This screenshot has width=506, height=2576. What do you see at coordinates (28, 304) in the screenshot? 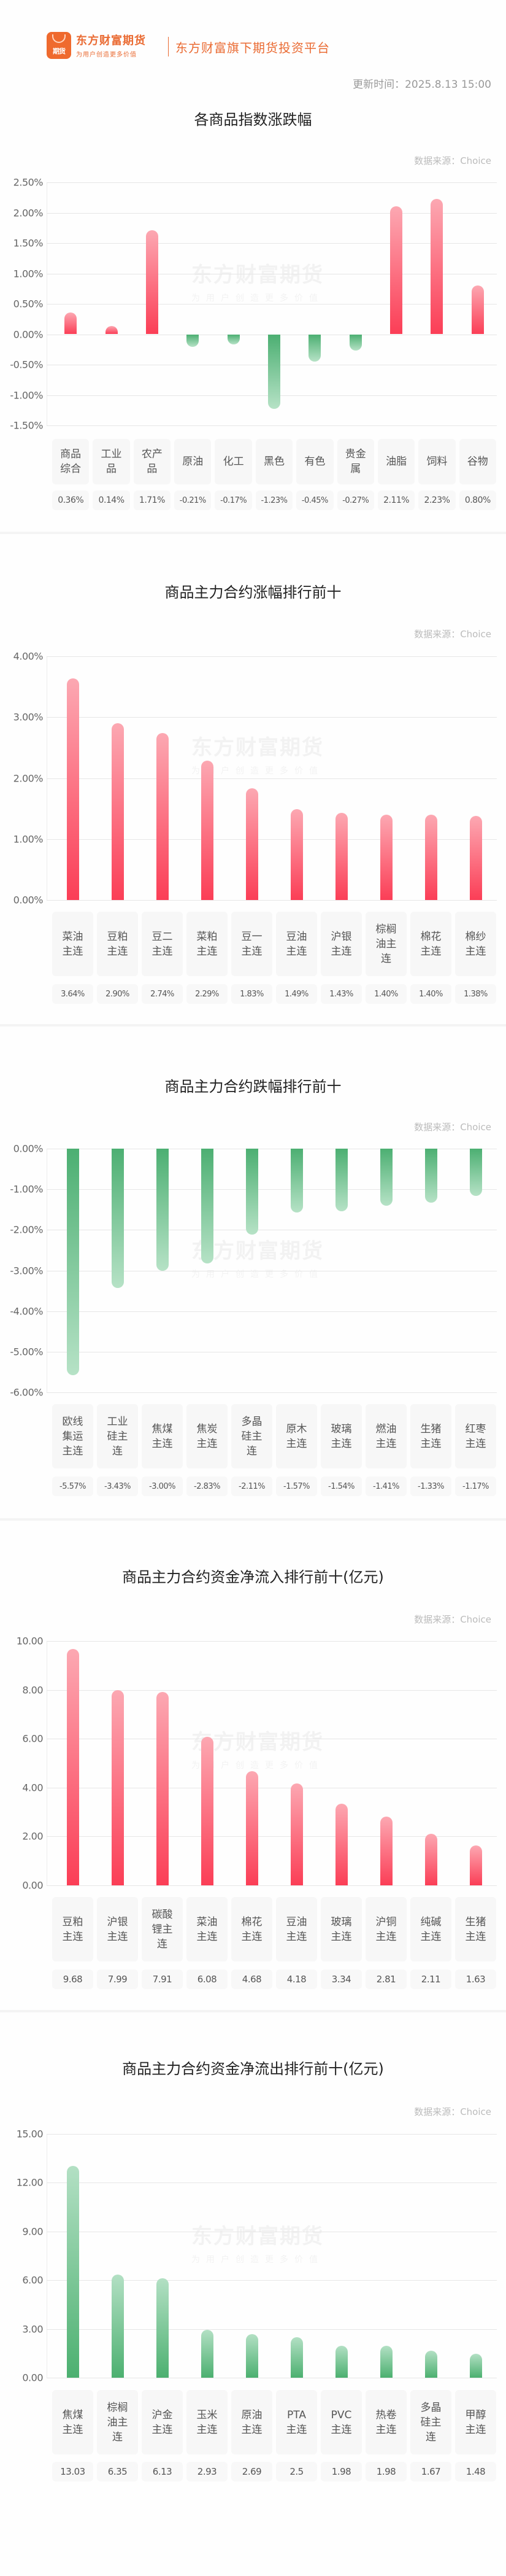
I see `y-tick-label: 0.50%` at bounding box center [28, 304].